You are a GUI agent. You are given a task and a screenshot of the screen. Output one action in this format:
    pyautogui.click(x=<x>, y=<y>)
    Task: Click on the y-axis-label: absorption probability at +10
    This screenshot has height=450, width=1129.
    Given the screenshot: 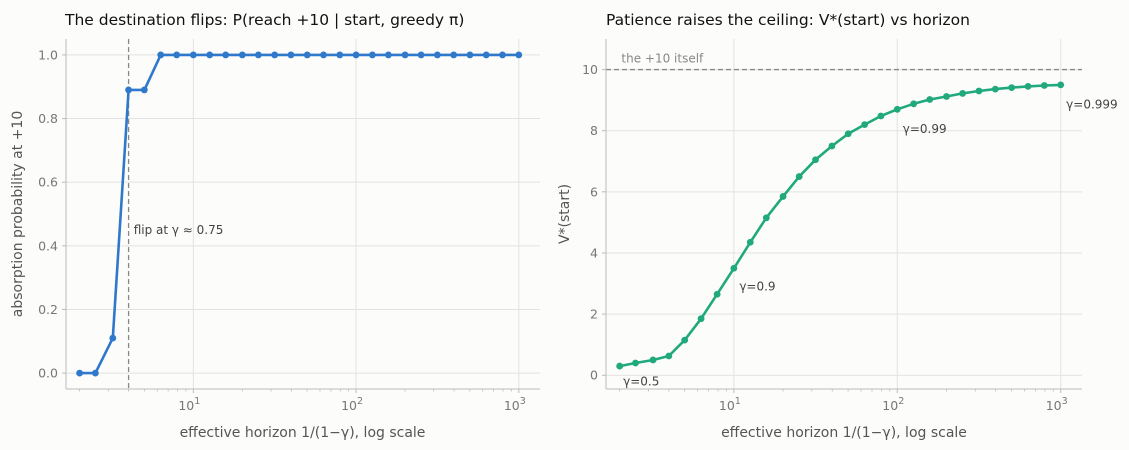 What is the action you would take?
    pyautogui.click(x=18, y=214)
    